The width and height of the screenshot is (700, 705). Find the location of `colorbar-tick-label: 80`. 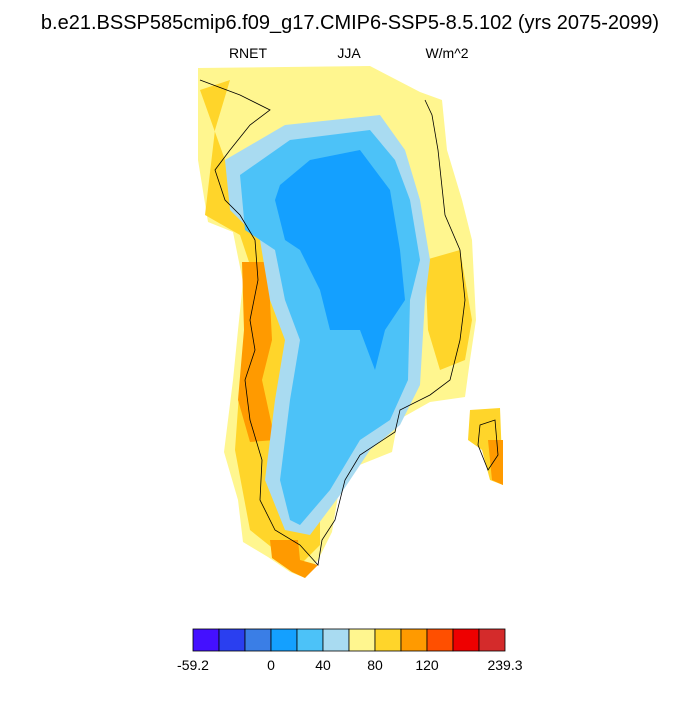

colorbar-tick-label: 80 is located at coordinates (375, 665).